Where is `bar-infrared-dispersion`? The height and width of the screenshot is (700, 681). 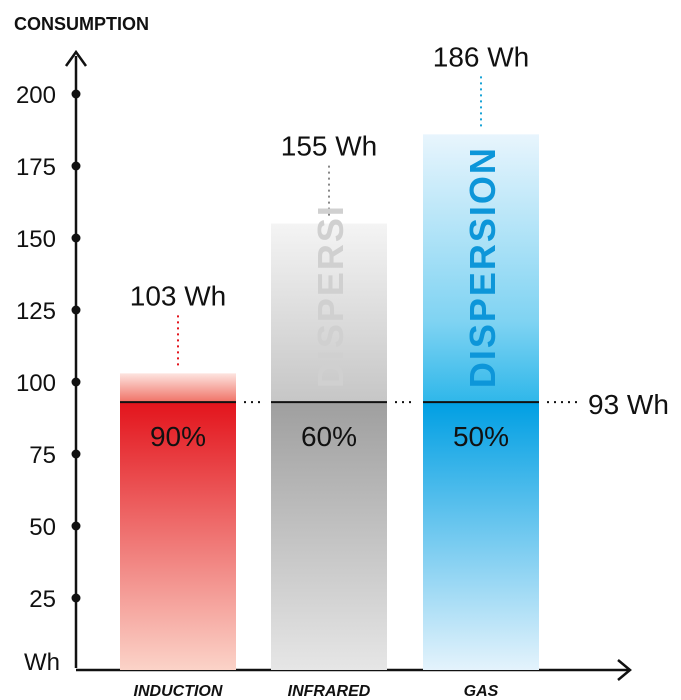
bar-infrared-dispersion is located at coordinates (329, 313).